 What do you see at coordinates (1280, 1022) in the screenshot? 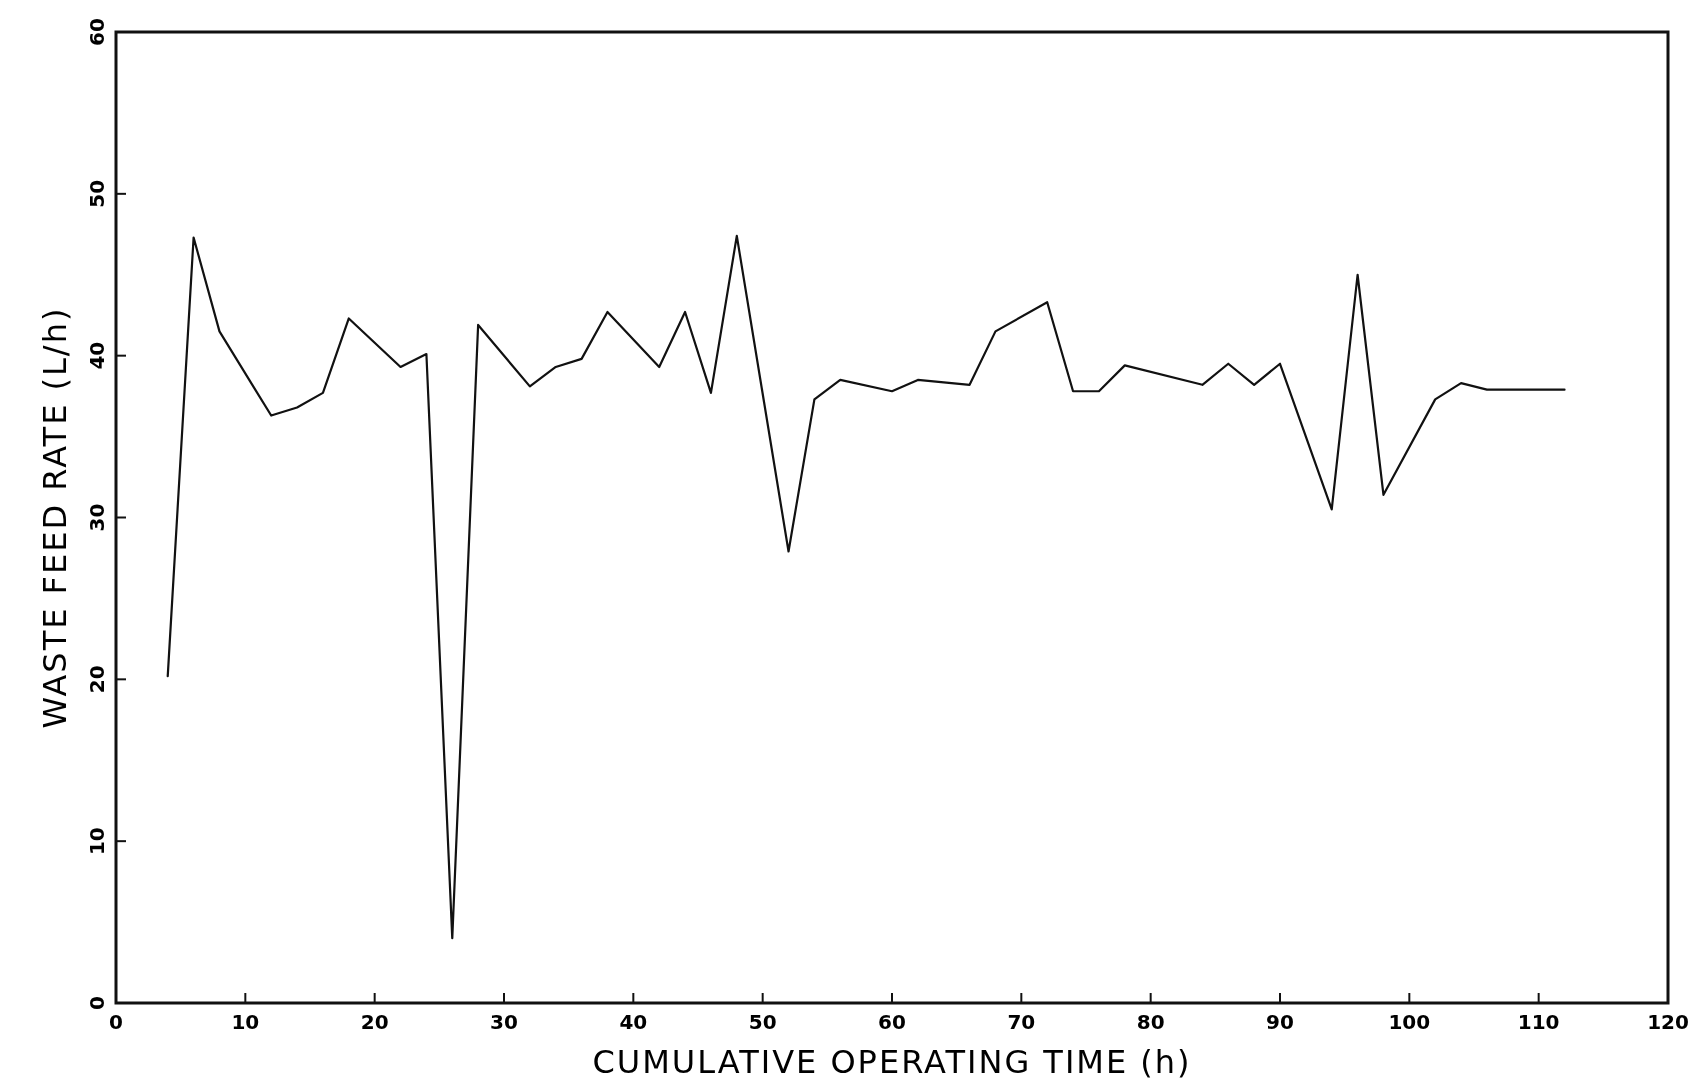
I see `x-tick-label: 90` at bounding box center [1280, 1022].